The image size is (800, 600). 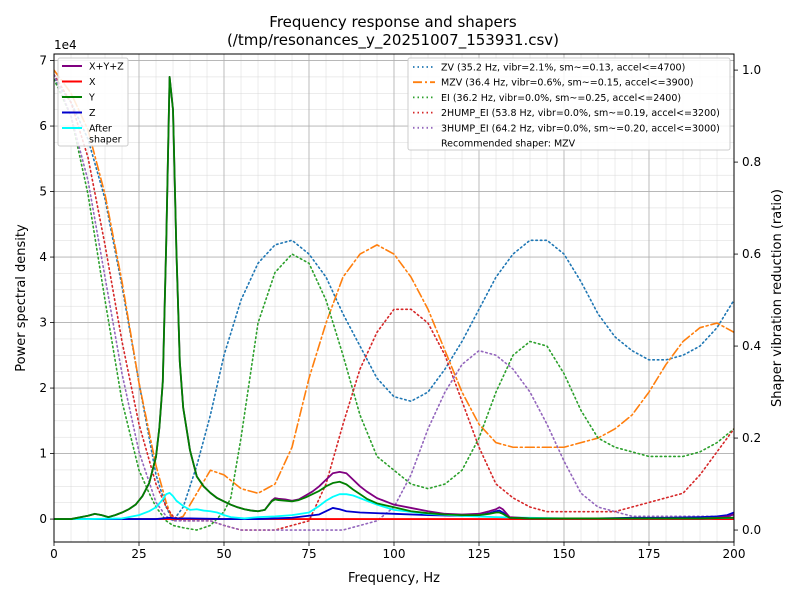 What do you see at coordinates (43, 126) in the screenshot?
I see `y-tick-label: 6` at bounding box center [43, 126].